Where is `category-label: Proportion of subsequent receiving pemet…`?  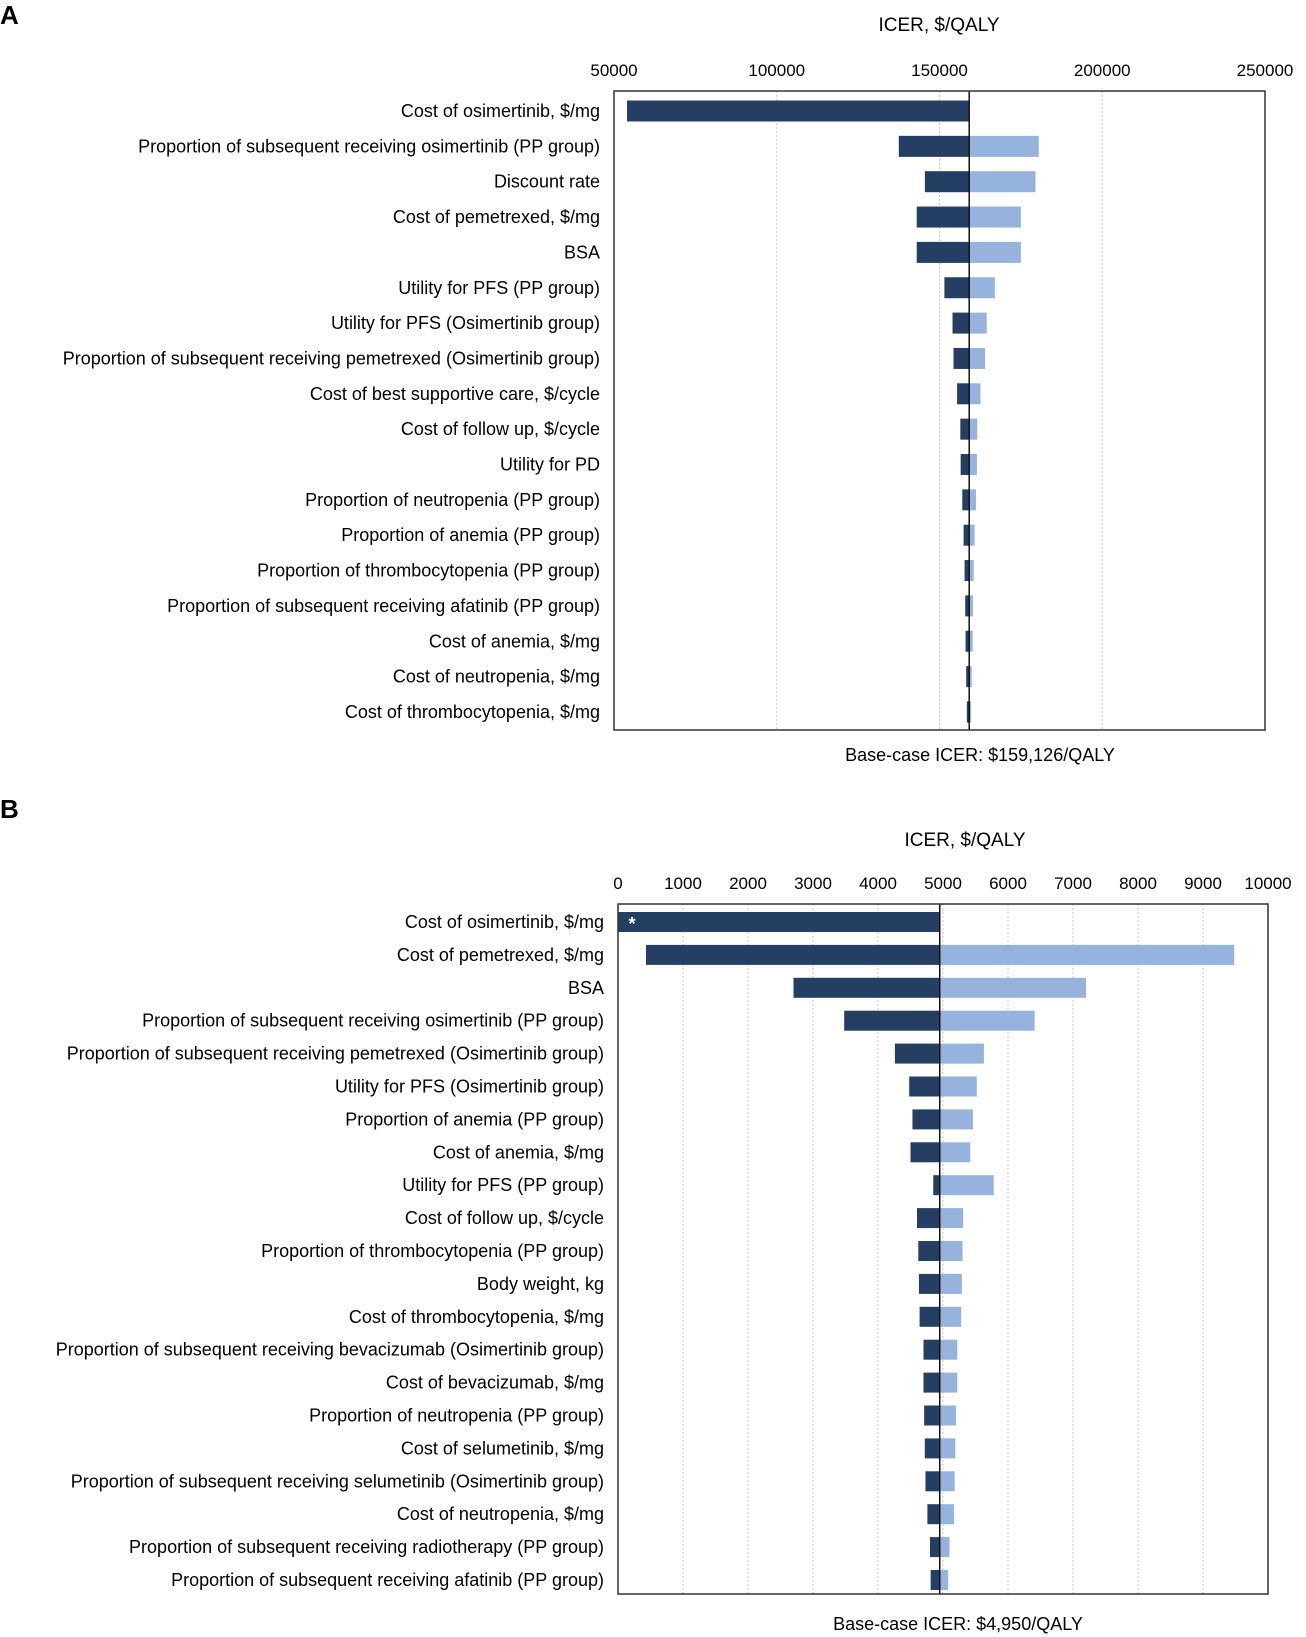 category-label: Proportion of subsequent receiving pemet… is located at coordinates (331, 358).